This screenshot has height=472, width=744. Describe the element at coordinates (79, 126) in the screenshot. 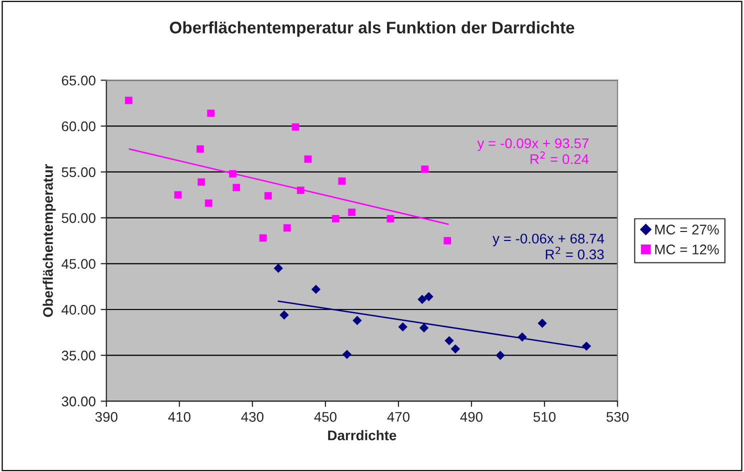

I see `y-tick-label: 60.00` at that location.